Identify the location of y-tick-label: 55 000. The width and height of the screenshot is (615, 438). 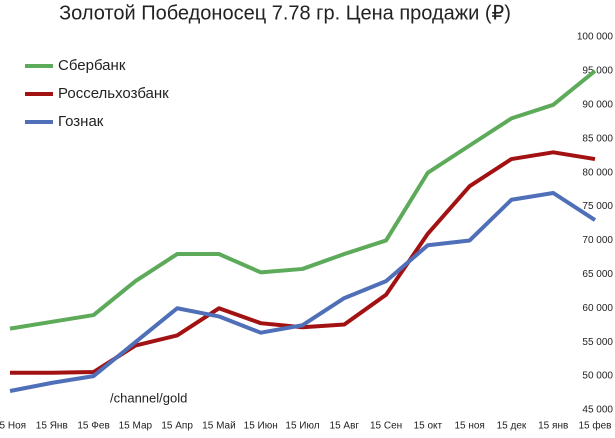
(597, 342).